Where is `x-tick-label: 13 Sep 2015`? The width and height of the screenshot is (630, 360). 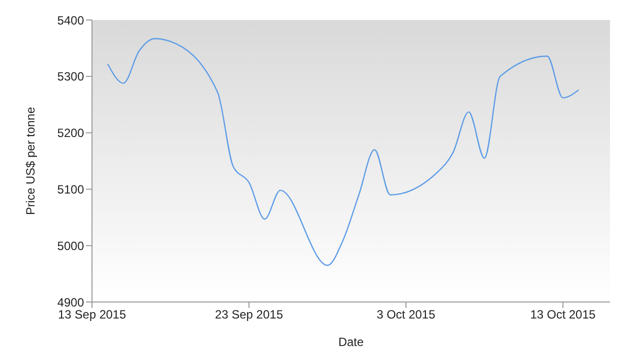
x-tick-label: 13 Sep 2015 is located at coordinates (92, 315).